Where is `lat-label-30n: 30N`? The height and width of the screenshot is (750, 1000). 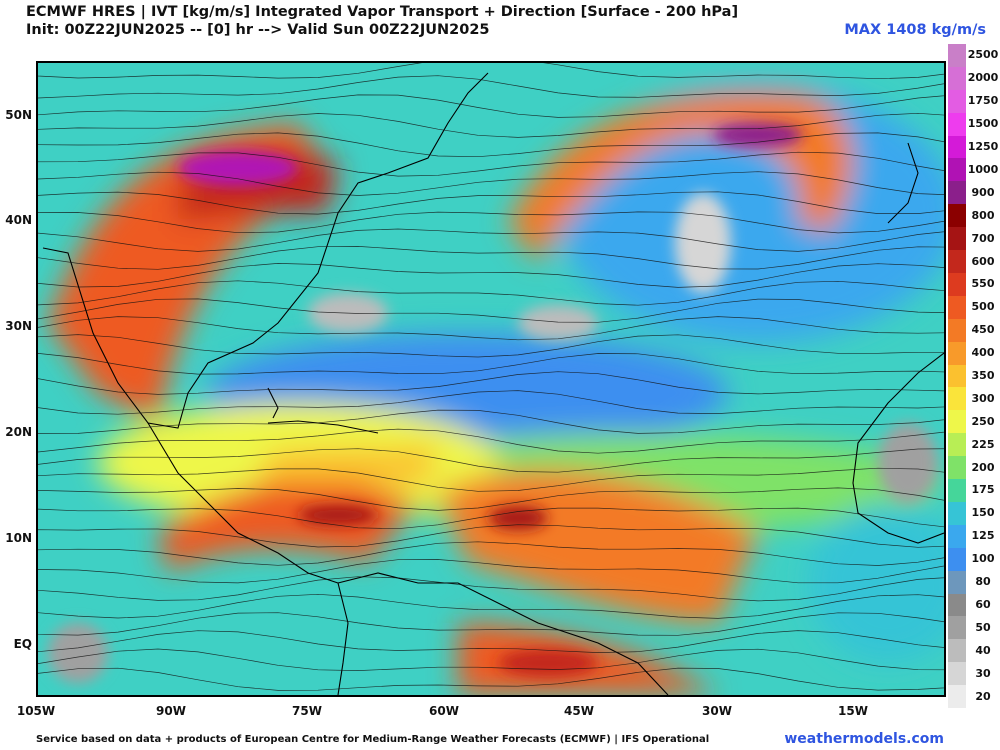 lat-label-30n: 30N is located at coordinates (18, 326).